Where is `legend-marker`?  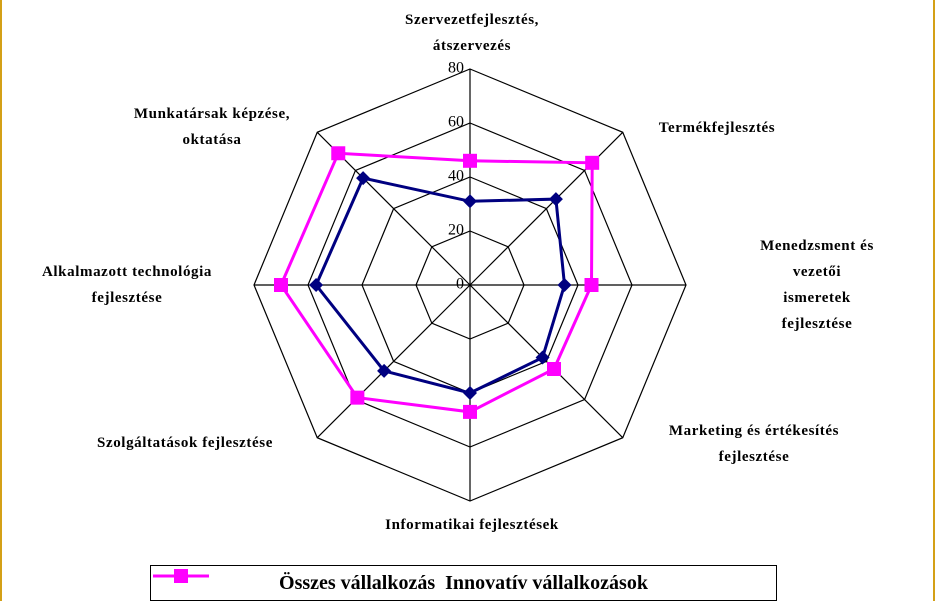
legend-marker is located at coordinates (181, 576).